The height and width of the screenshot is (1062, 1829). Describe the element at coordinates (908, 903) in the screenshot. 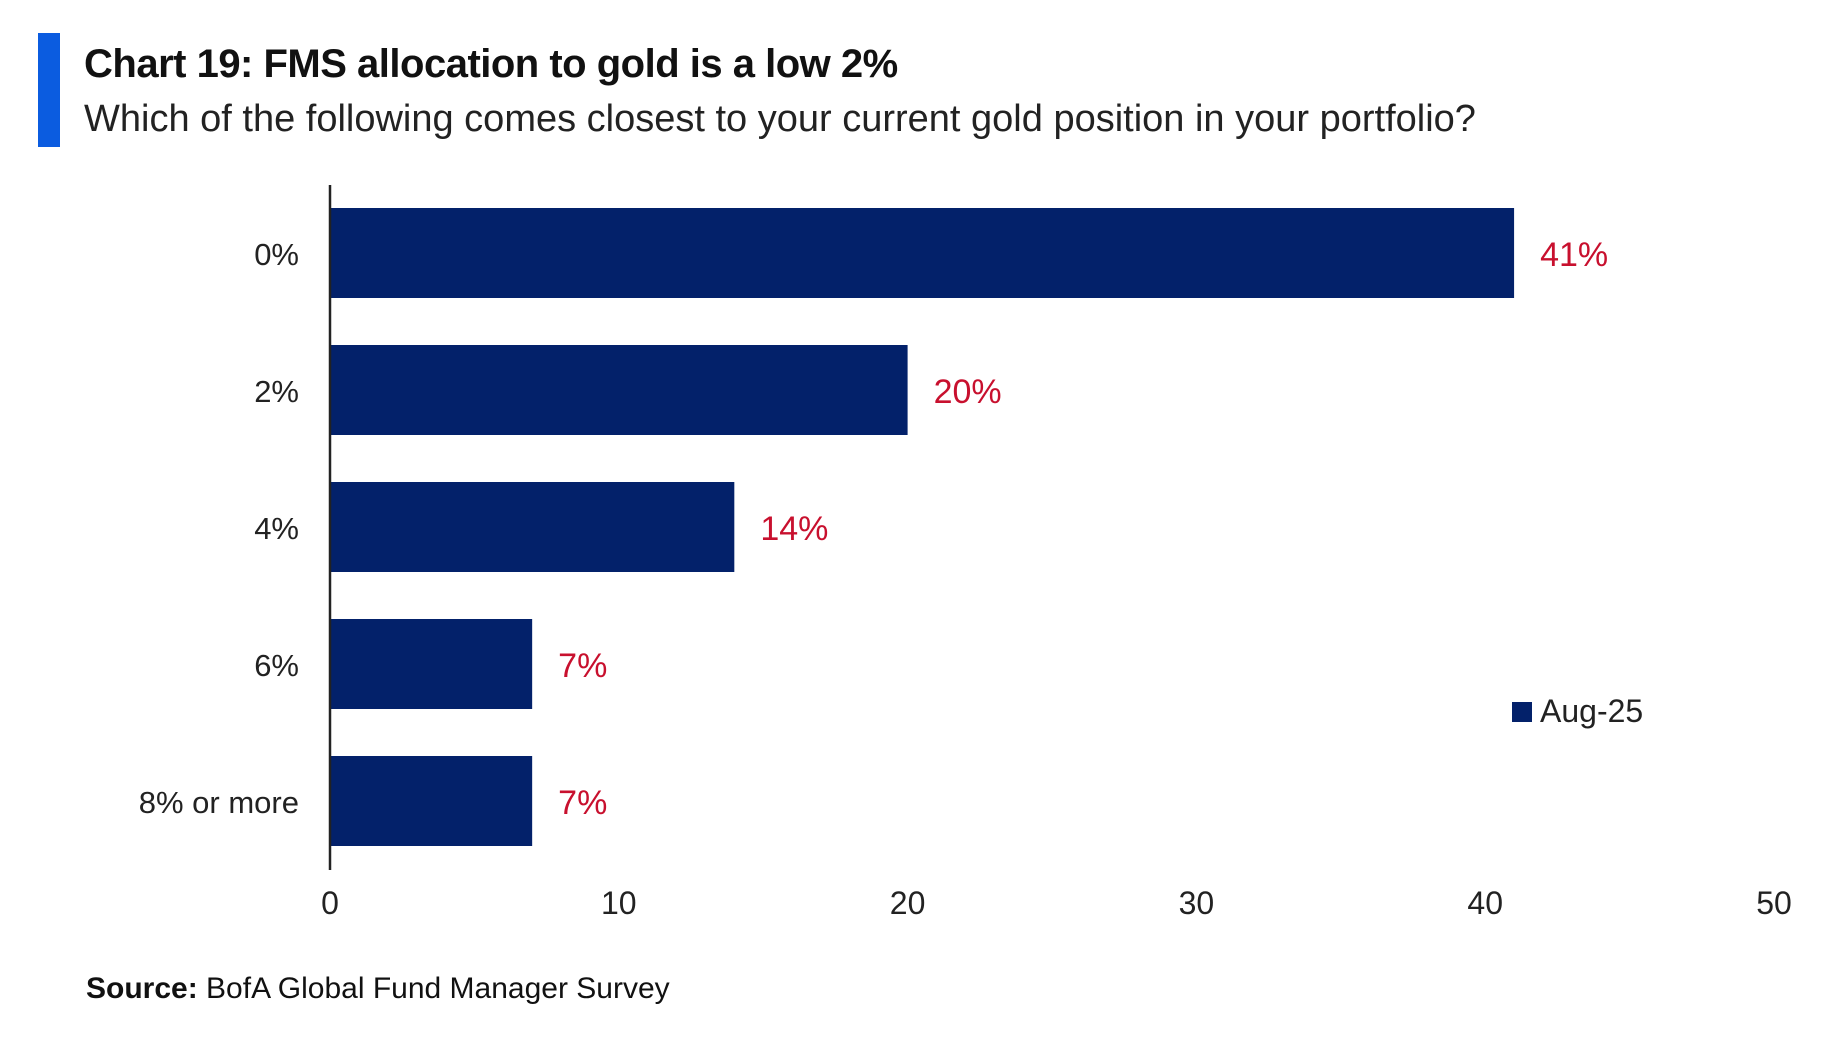

I see `x-tick-label: 20` at that location.